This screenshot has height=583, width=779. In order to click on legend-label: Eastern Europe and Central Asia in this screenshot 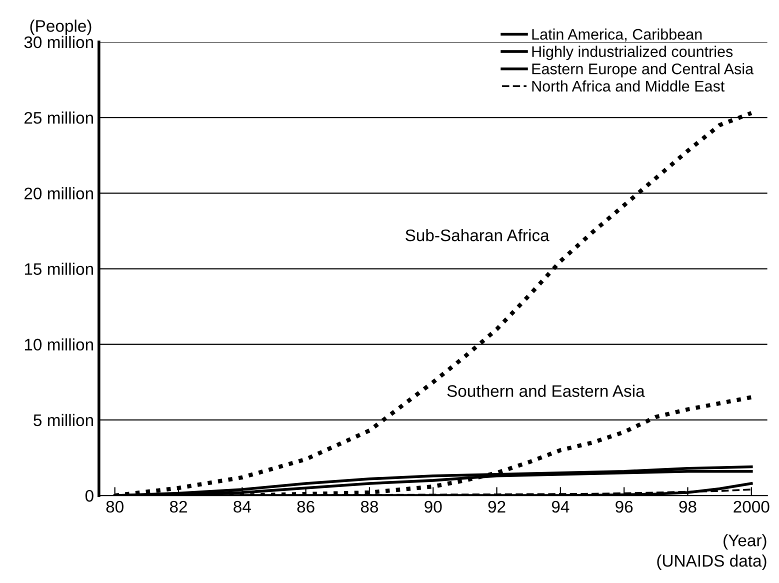, I will do `click(643, 70)`.